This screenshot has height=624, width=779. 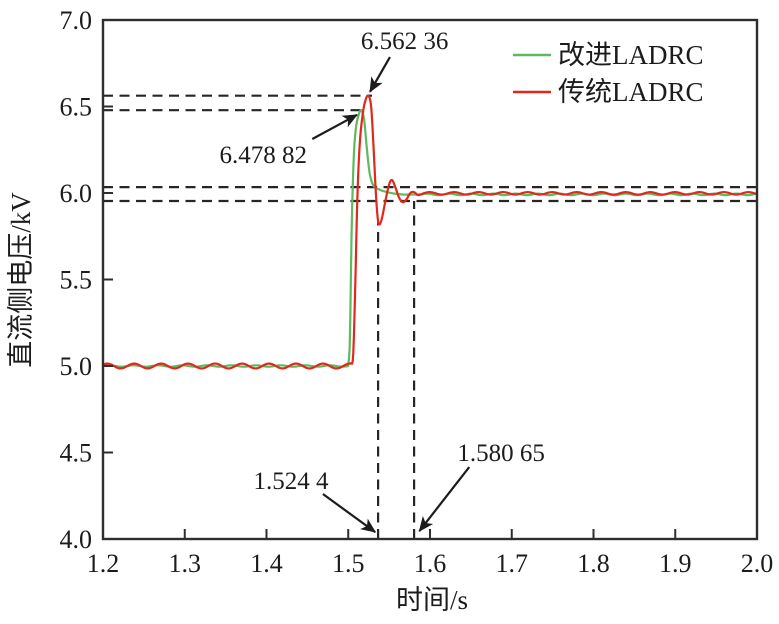 I want to click on annotation-label-time-settle: 1.580 65, so click(x=501, y=453).